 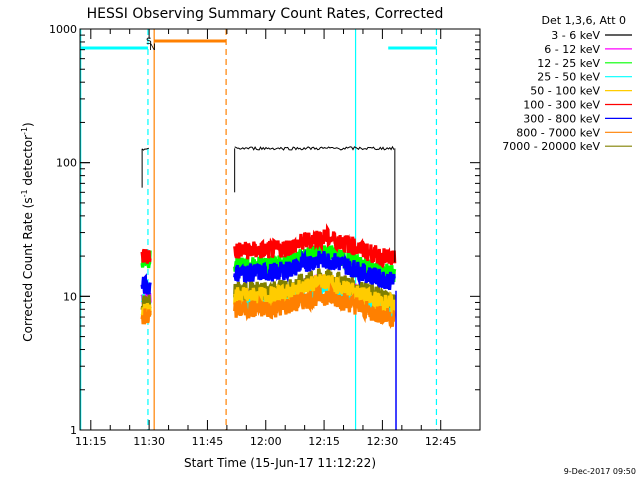 What do you see at coordinates (575, 35) in the screenshot?
I see `legend-label: 3 - 6 keV` at bounding box center [575, 35].